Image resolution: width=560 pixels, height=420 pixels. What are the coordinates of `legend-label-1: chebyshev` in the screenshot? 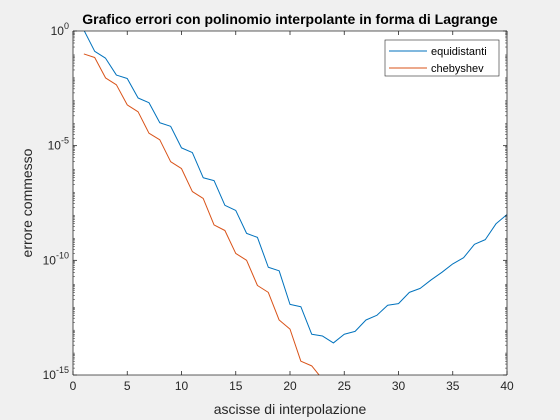 It's located at (457, 69).